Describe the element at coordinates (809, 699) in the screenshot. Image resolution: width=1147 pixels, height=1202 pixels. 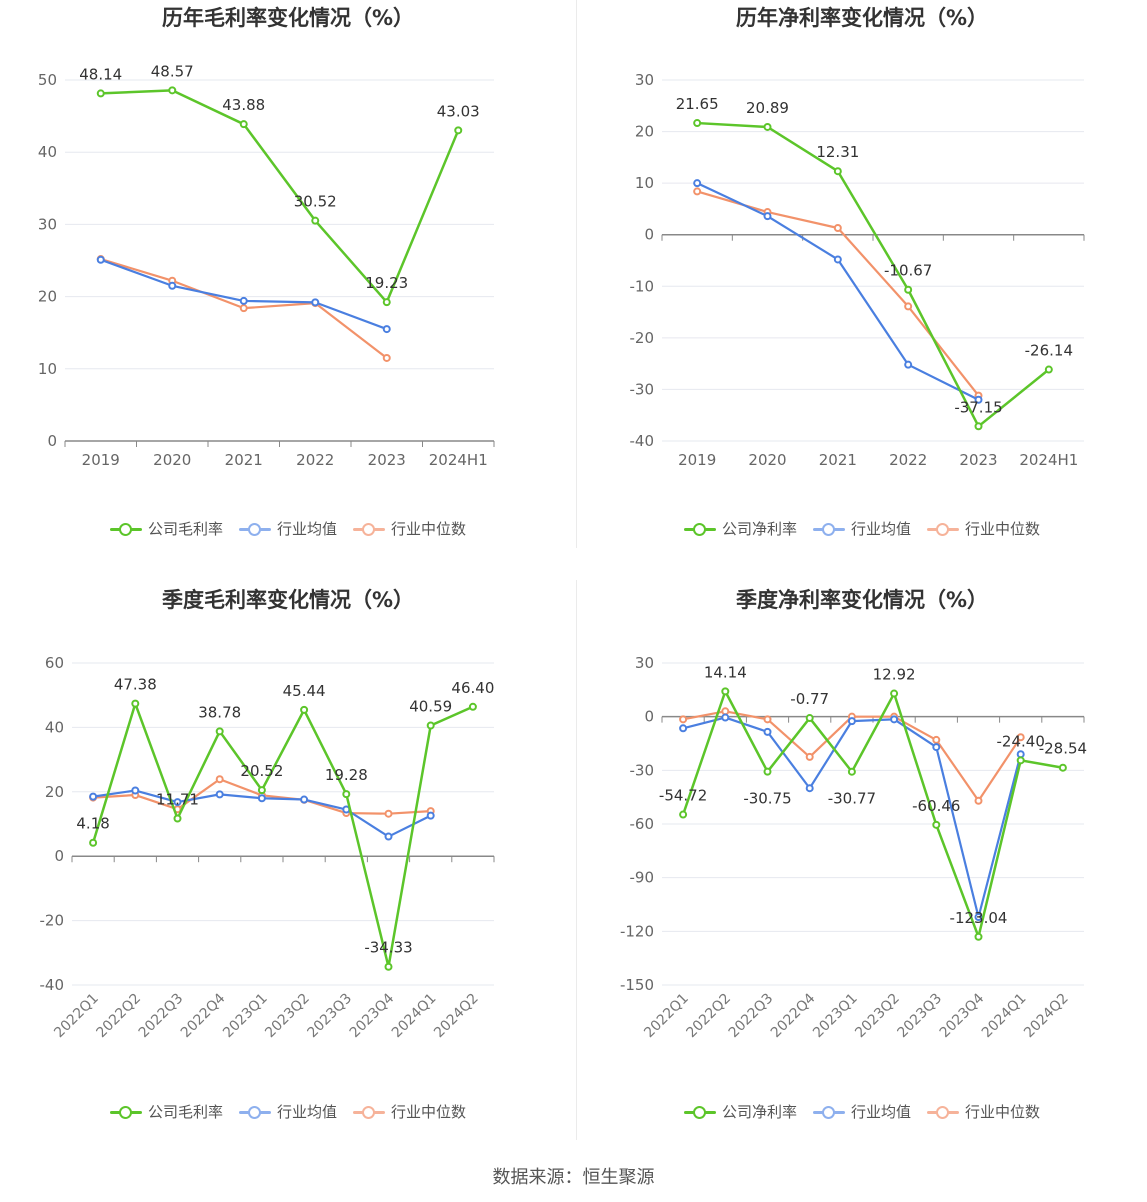
I see `data-label: -0.77` at that location.